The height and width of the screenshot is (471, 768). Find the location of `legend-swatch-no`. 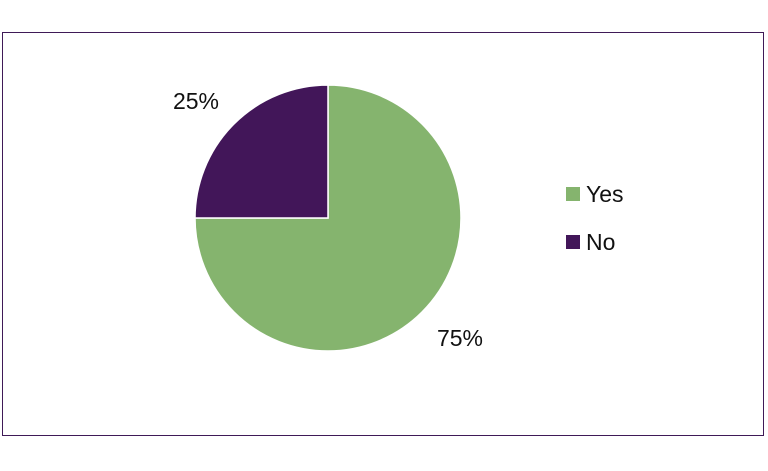

legend-swatch-no is located at coordinates (573, 242).